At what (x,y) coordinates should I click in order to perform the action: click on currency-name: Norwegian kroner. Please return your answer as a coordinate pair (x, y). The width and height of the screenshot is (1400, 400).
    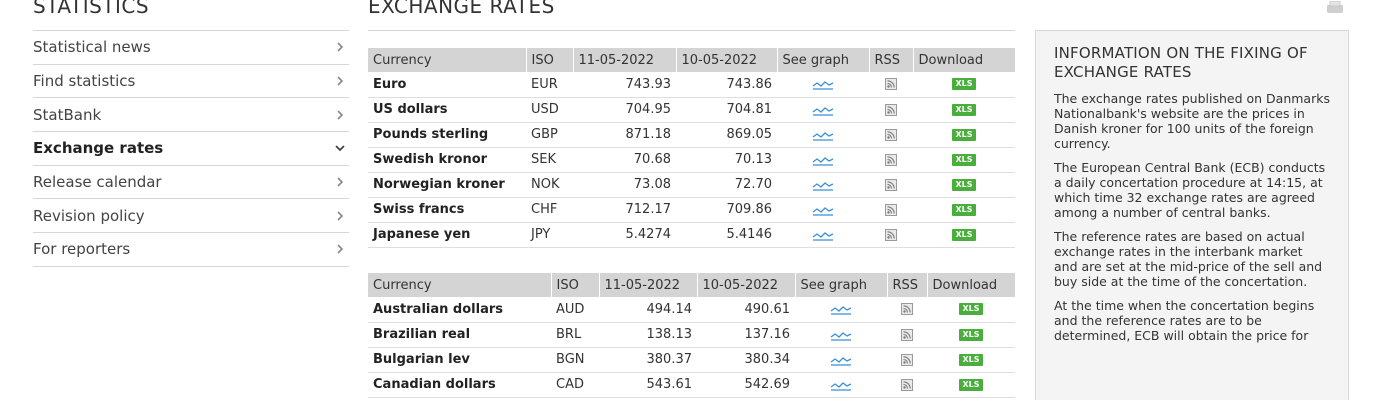
    Looking at the image, I should click on (447, 185).